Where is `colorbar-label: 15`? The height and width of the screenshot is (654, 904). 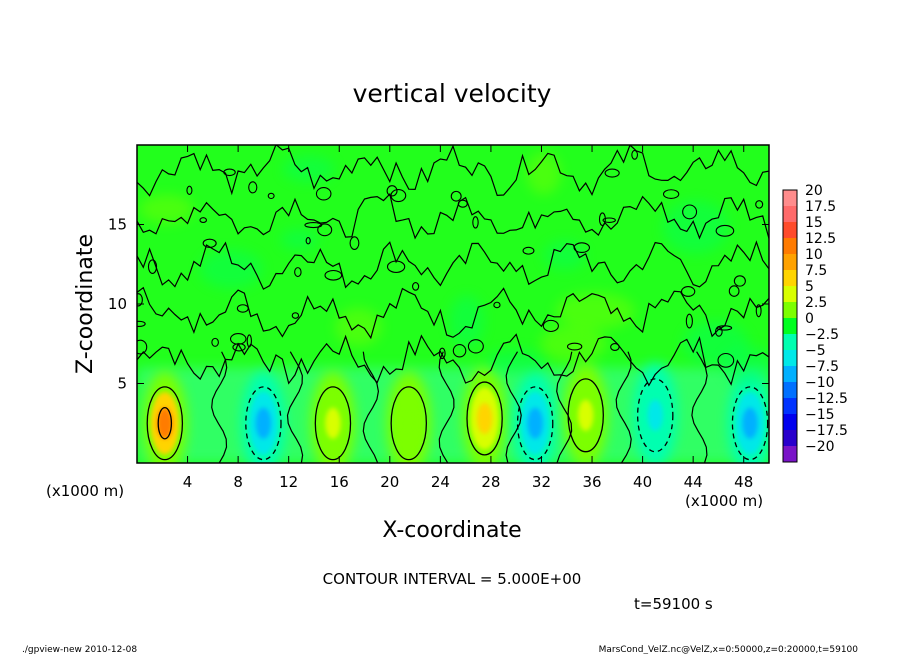 colorbar-label: 15 is located at coordinates (814, 223).